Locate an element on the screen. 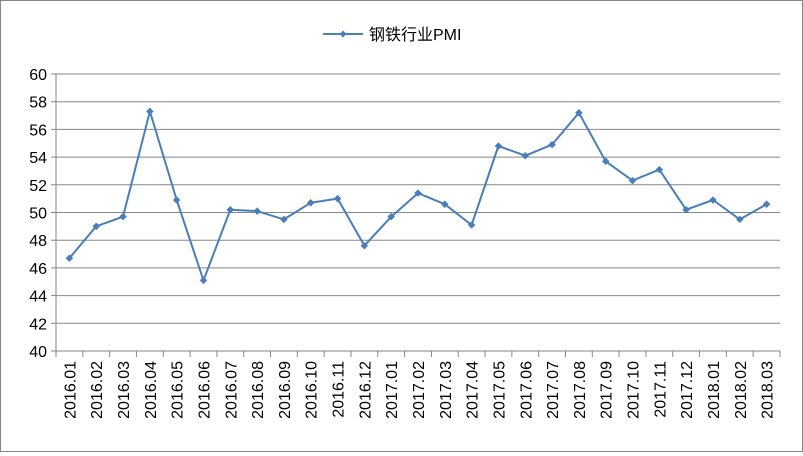 The image size is (803, 456). y-tick-label: 50 is located at coordinates (38, 214).